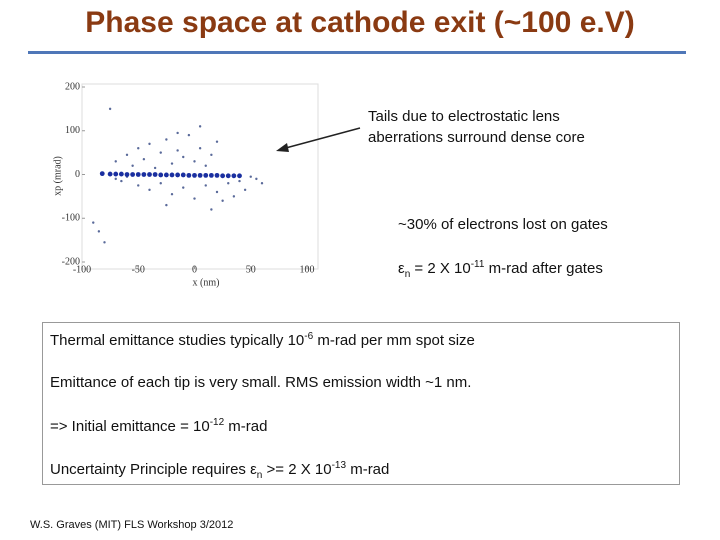 The width and height of the screenshot is (720, 540). What do you see at coordinates (72, 86) in the screenshot?
I see `y-tick-label: 200` at bounding box center [72, 86].